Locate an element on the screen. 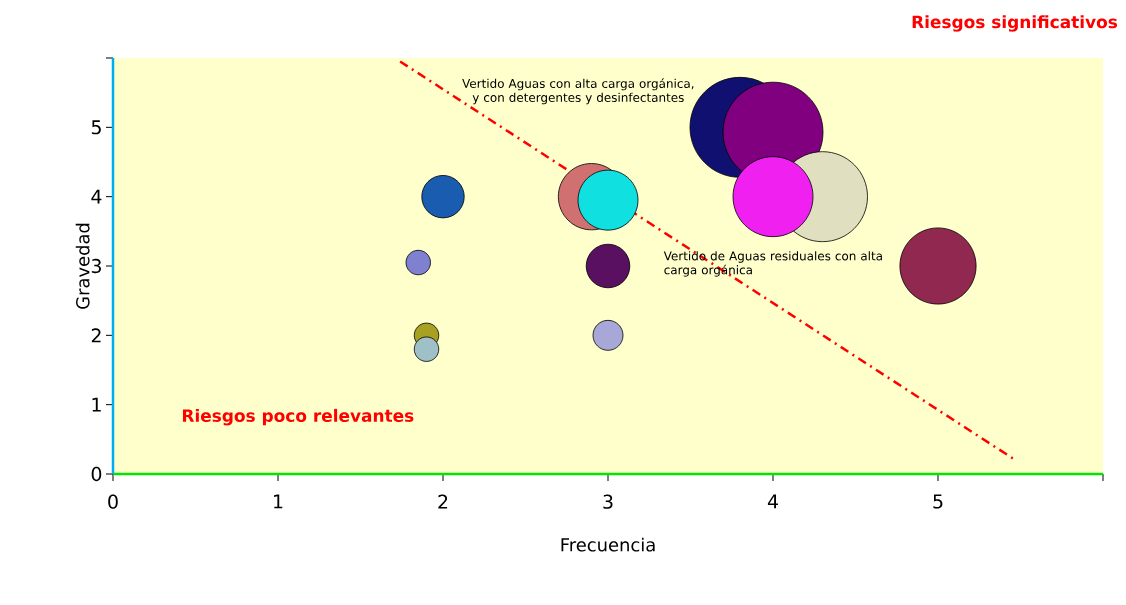  y-tick-label: 2 is located at coordinates (96, 335).